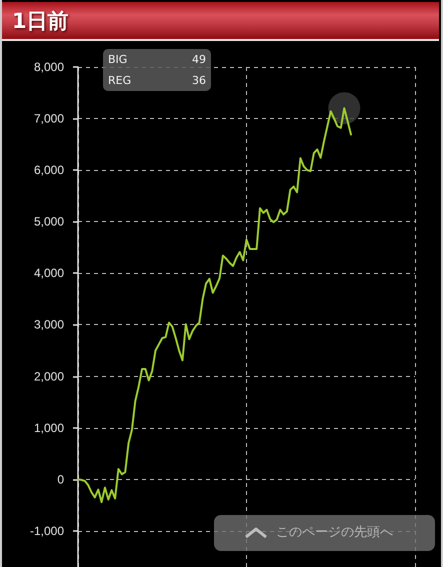 This screenshot has width=443, height=567. I want to click on y-tick-label: 2,000, so click(49, 376).